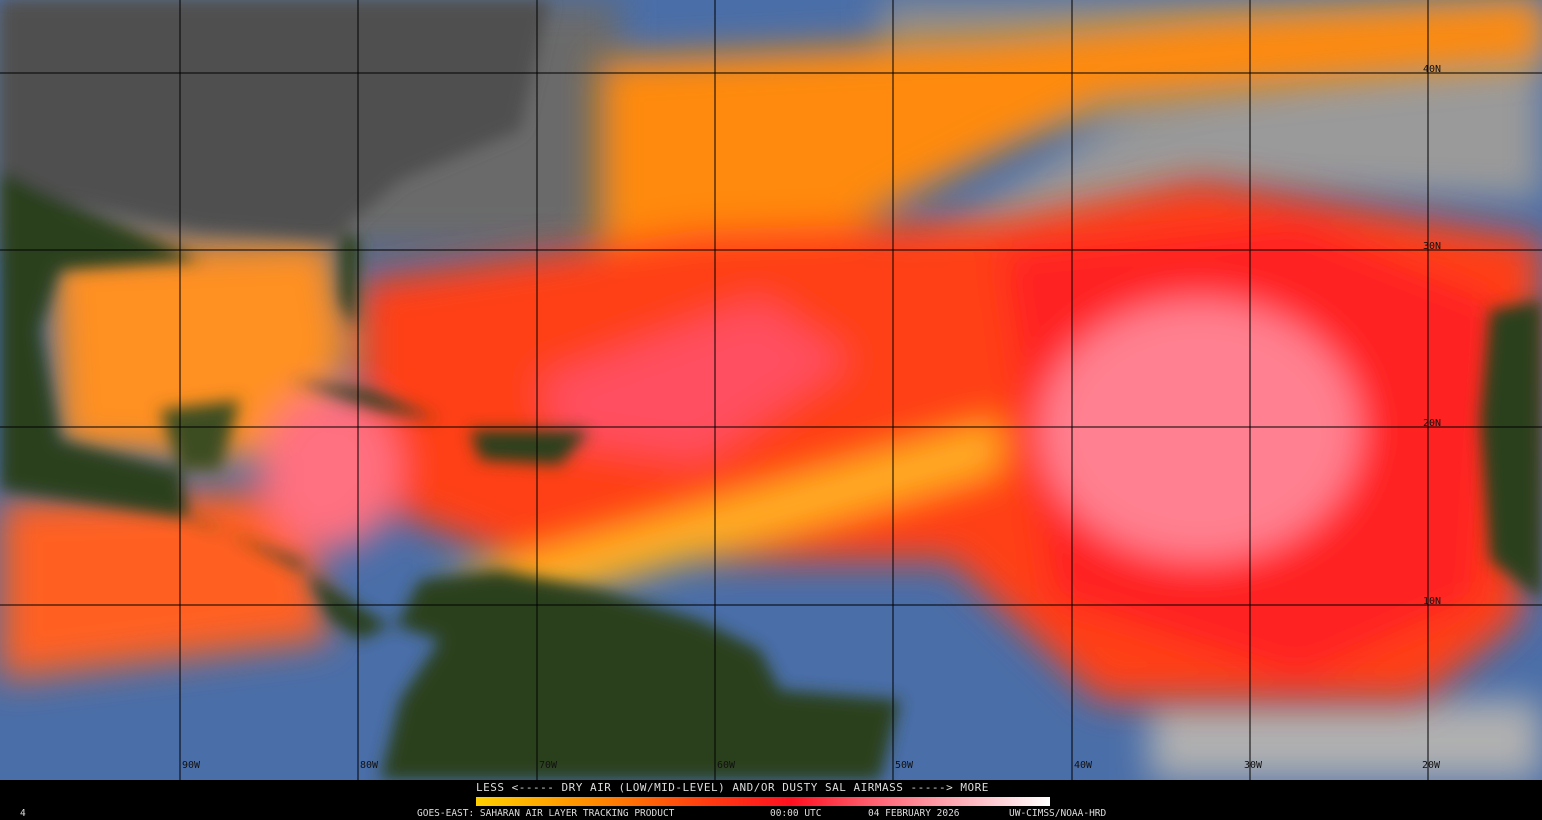  Describe the element at coordinates (1431, 765) in the screenshot. I see `lon-label-20w: 20W` at that location.